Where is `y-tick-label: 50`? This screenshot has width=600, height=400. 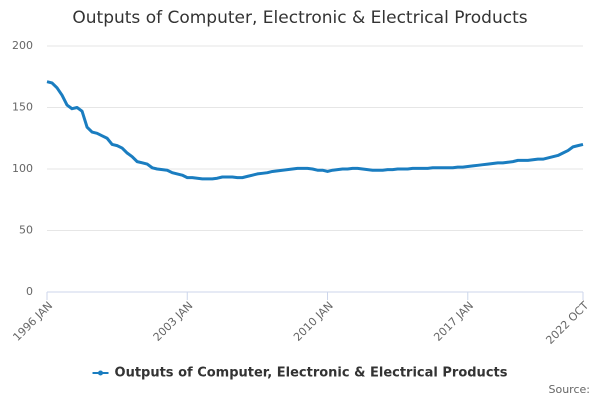
y-tick-label: 50 is located at coordinates (26, 230).